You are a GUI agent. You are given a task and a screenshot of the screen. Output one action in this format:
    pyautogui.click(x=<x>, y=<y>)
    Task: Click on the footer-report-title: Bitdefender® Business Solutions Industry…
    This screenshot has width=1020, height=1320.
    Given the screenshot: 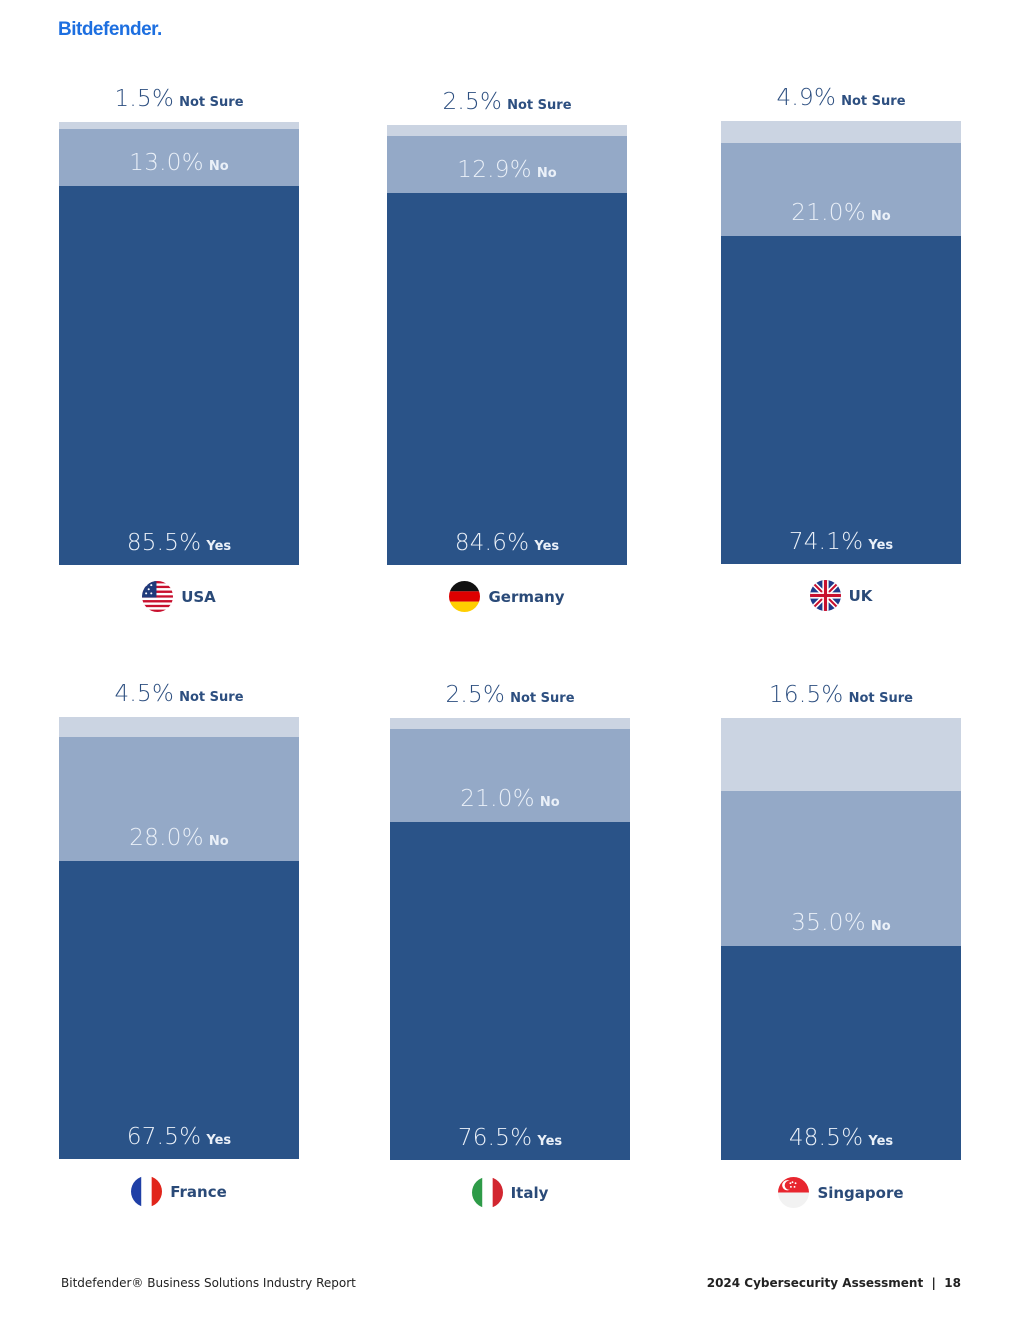 What is the action you would take?
    pyautogui.click(x=208, y=1283)
    